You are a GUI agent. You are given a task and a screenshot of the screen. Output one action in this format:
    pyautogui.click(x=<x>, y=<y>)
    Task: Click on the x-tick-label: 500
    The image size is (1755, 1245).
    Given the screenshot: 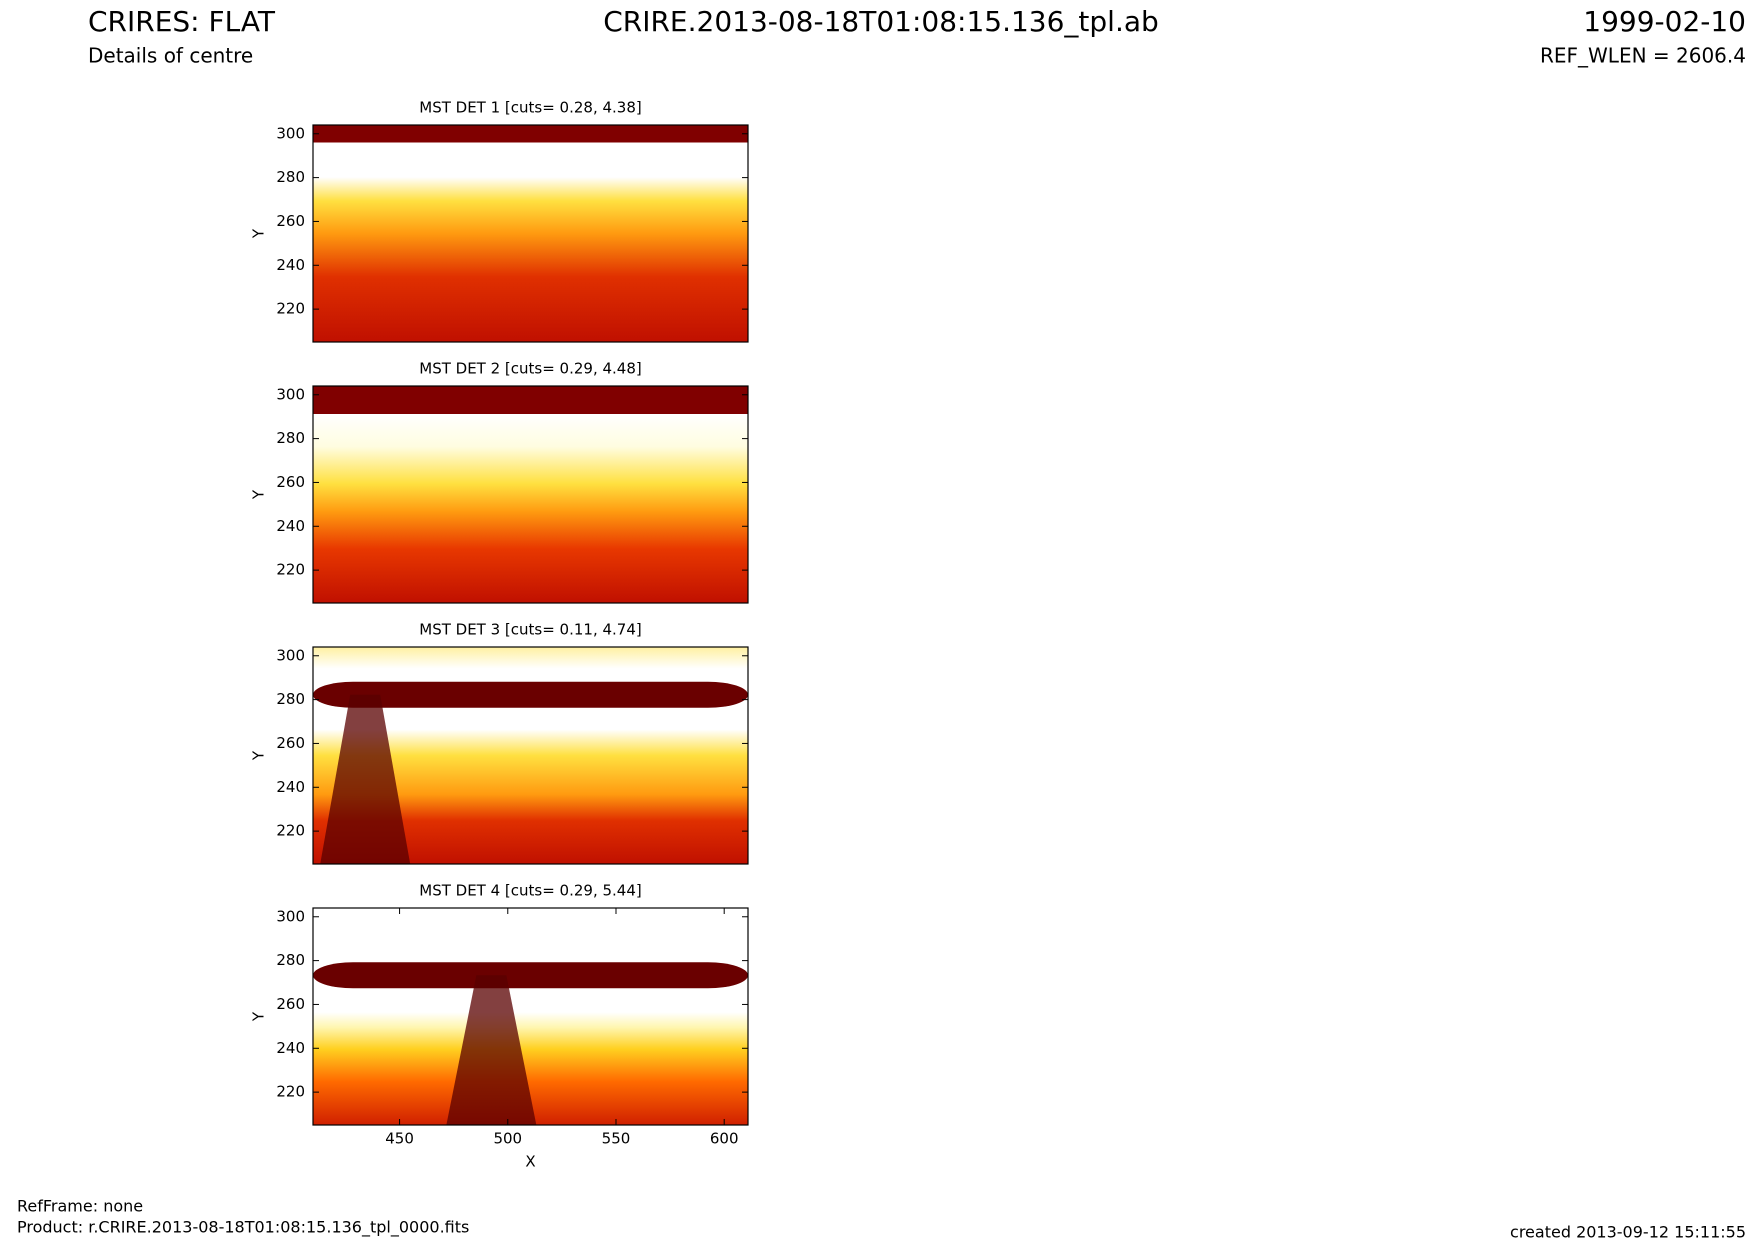 What is the action you would take?
    pyautogui.click(x=507, y=1139)
    